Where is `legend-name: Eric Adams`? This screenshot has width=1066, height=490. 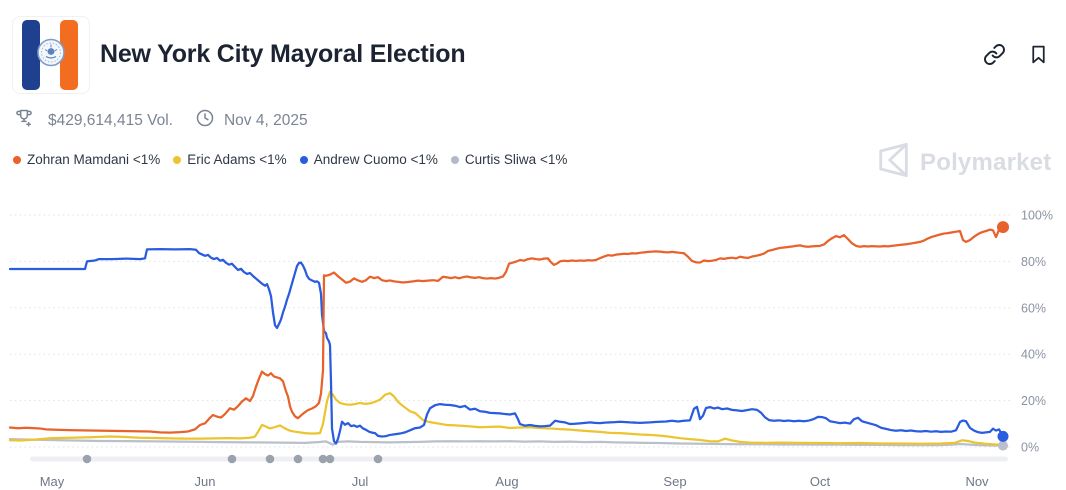
legend-name: Eric Adams is located at coordinates (221, 159).